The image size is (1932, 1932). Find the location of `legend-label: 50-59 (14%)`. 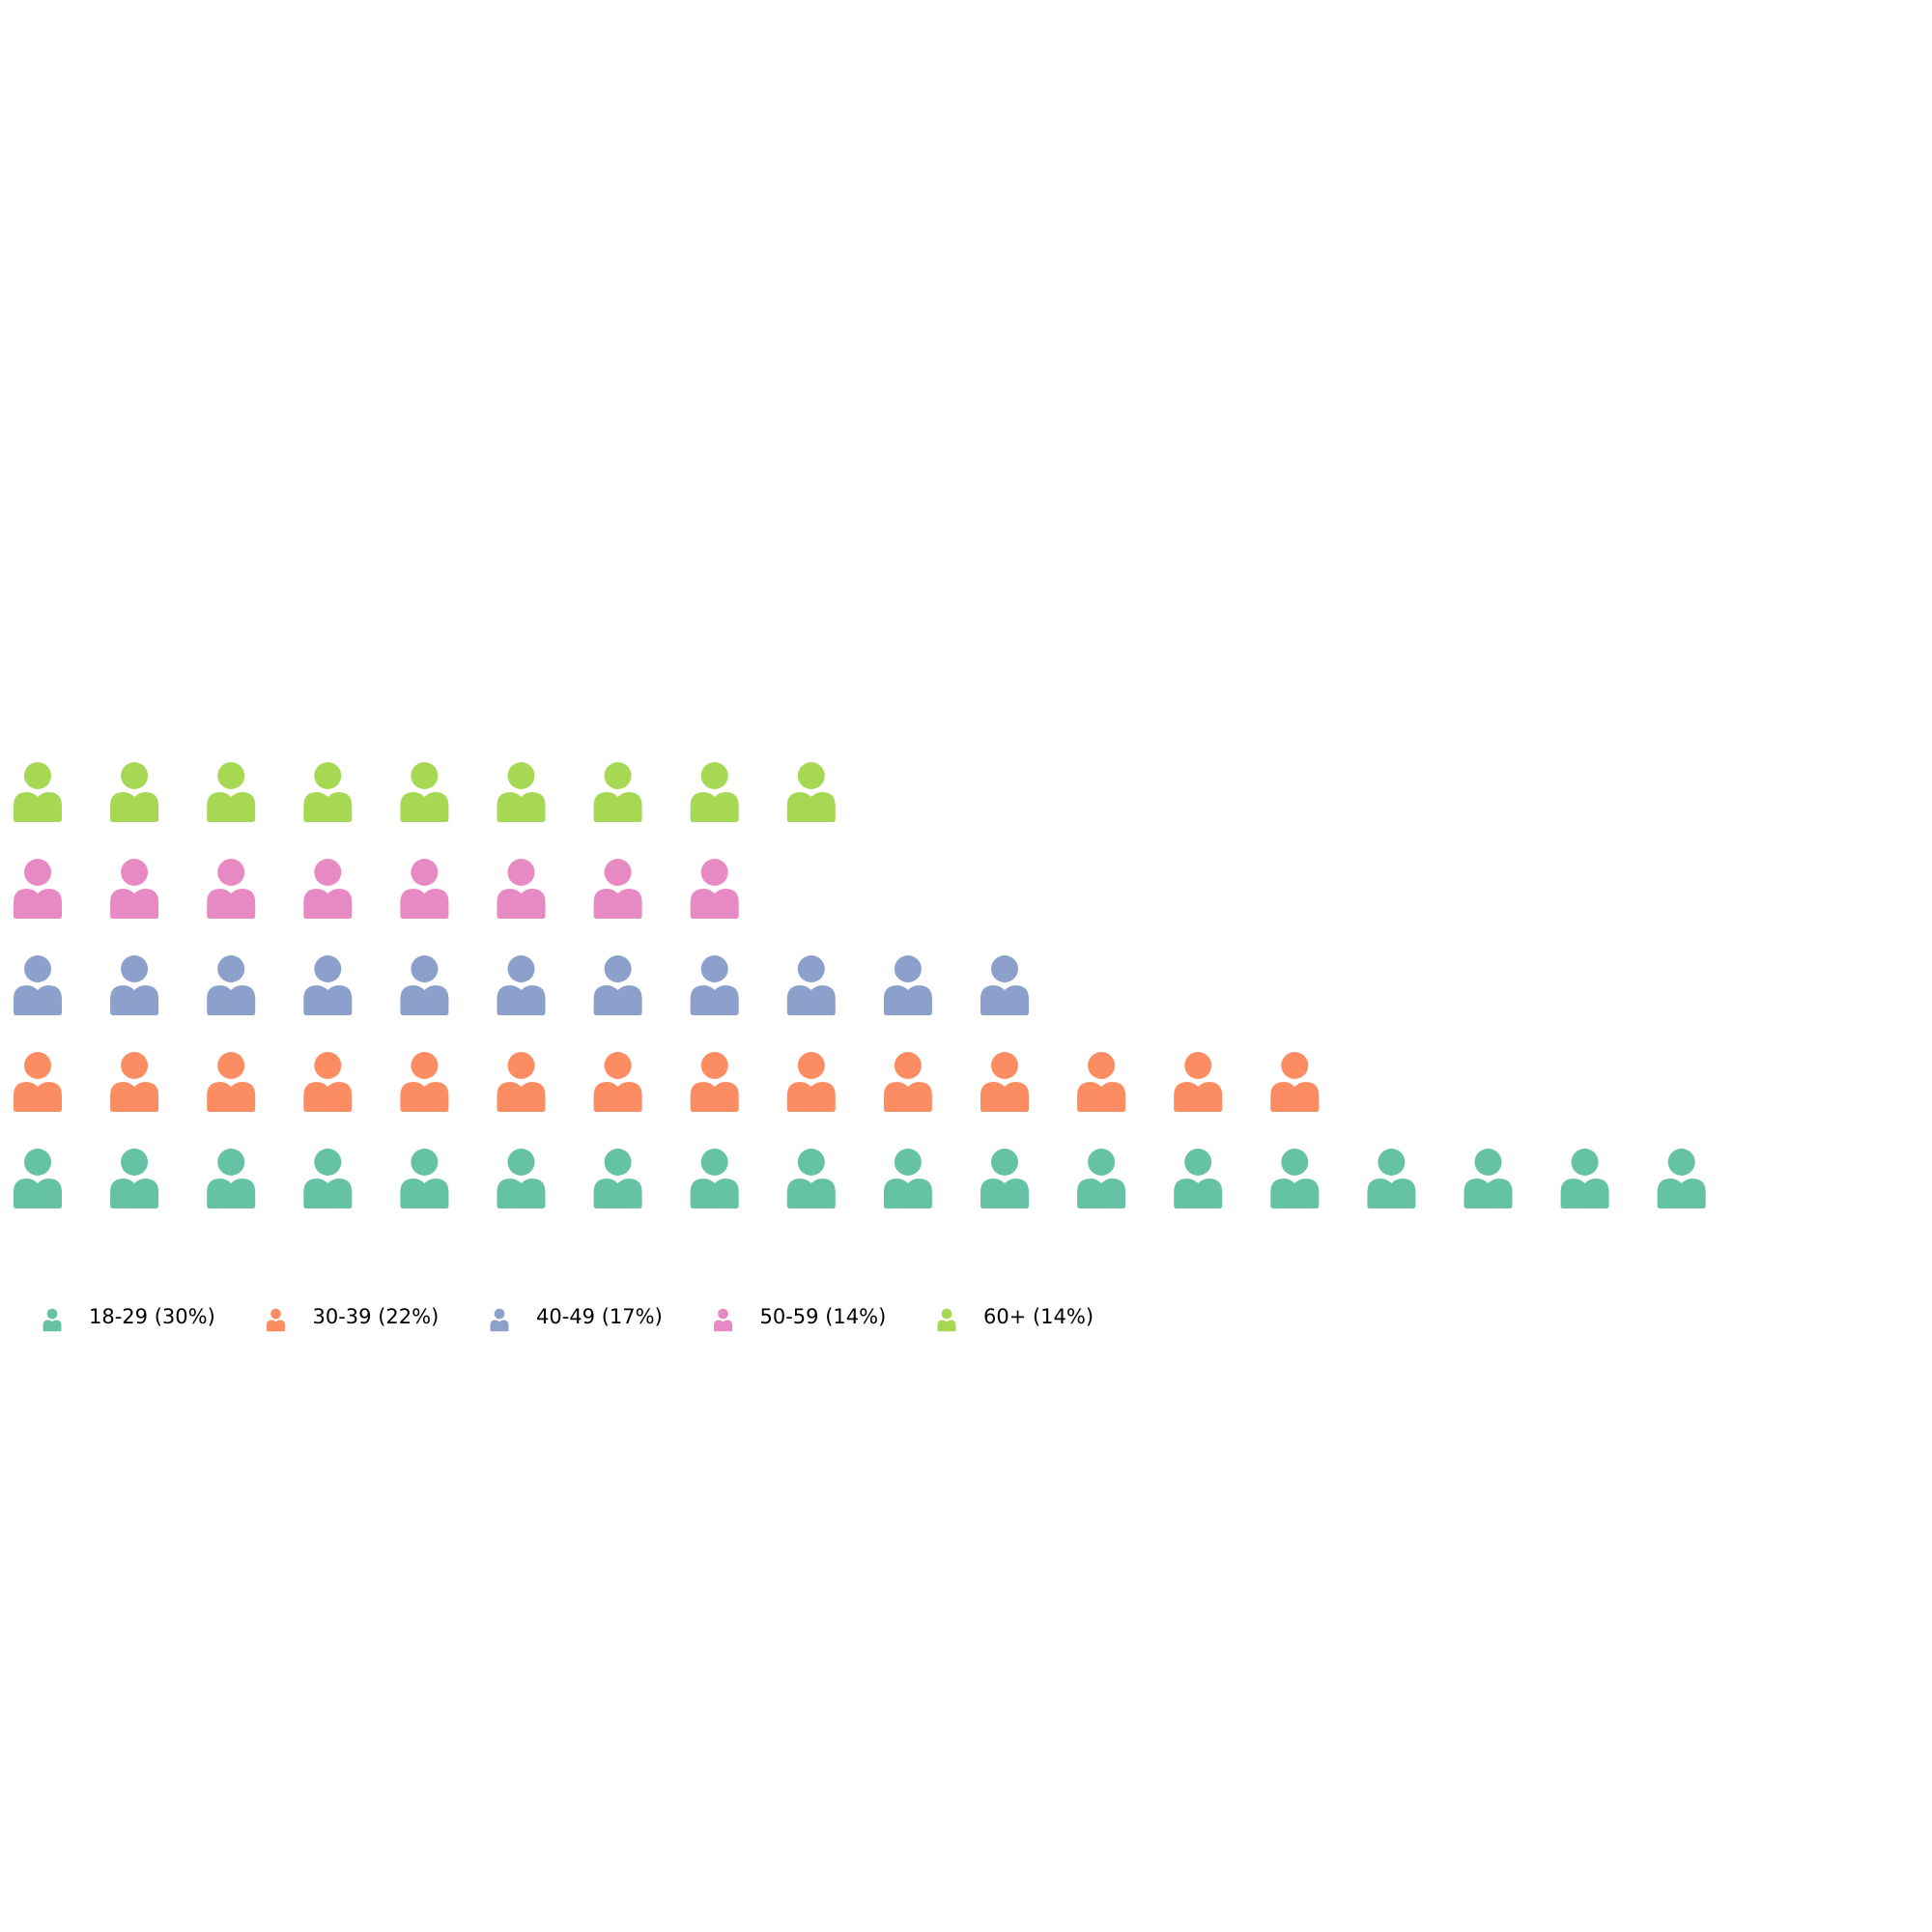

legend-label: 50-59 (14%) is located at coordinates (823, 1316).